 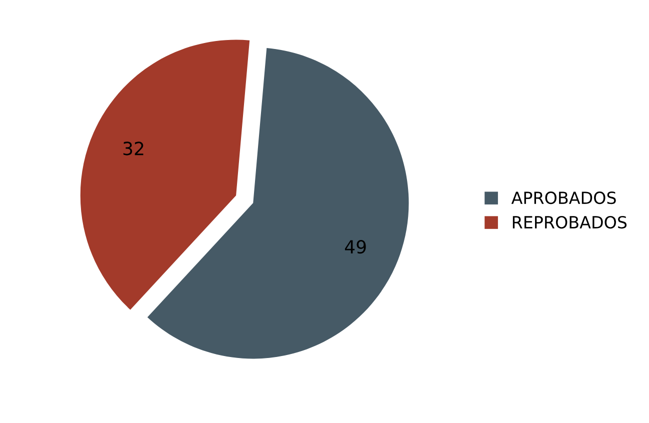 What do you see at coordinates (355, 247) in the screenshot?
I see `data-label: 49` at bounding box center [355, 247].